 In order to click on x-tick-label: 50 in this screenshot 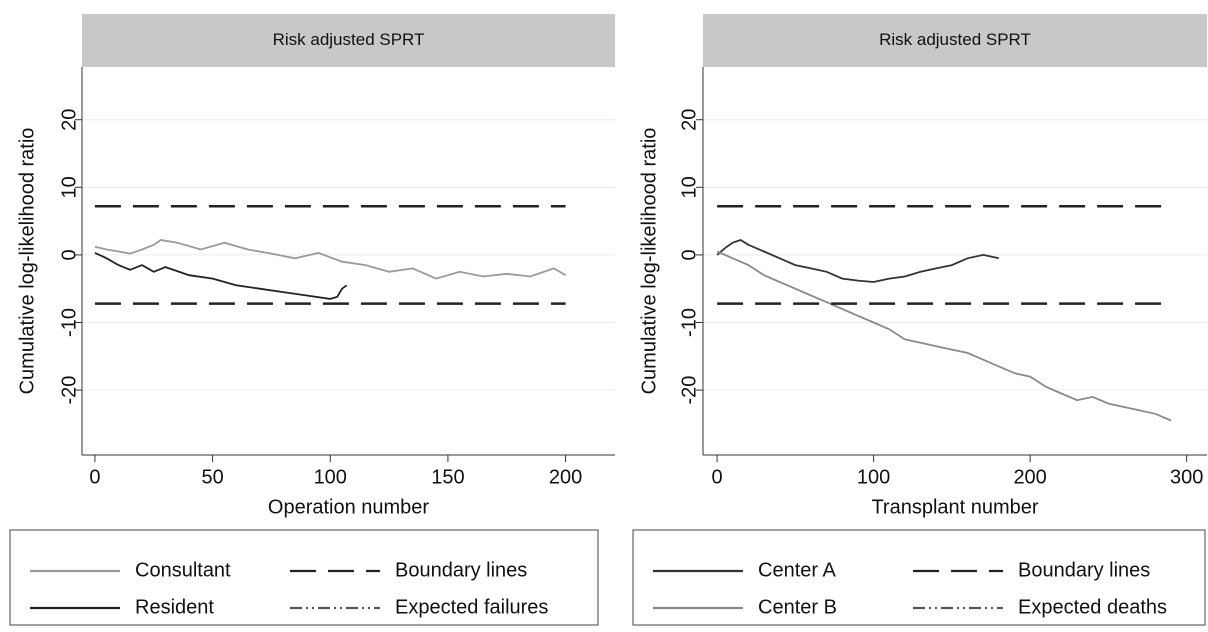, I will do `click(212, 477)`.